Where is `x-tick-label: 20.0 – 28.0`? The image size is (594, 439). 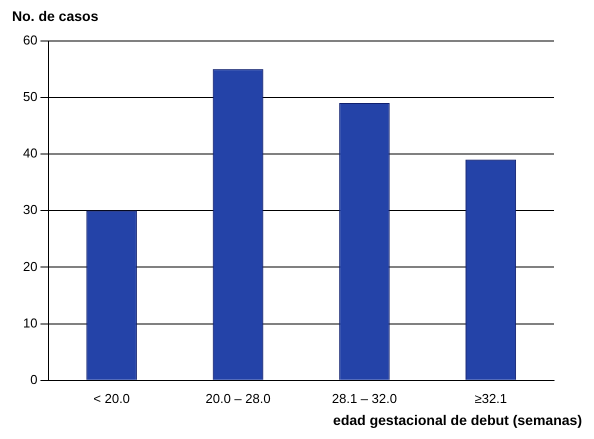
x-tick-label: 20.0 – 28.0 is located at coordinates (238, 398).